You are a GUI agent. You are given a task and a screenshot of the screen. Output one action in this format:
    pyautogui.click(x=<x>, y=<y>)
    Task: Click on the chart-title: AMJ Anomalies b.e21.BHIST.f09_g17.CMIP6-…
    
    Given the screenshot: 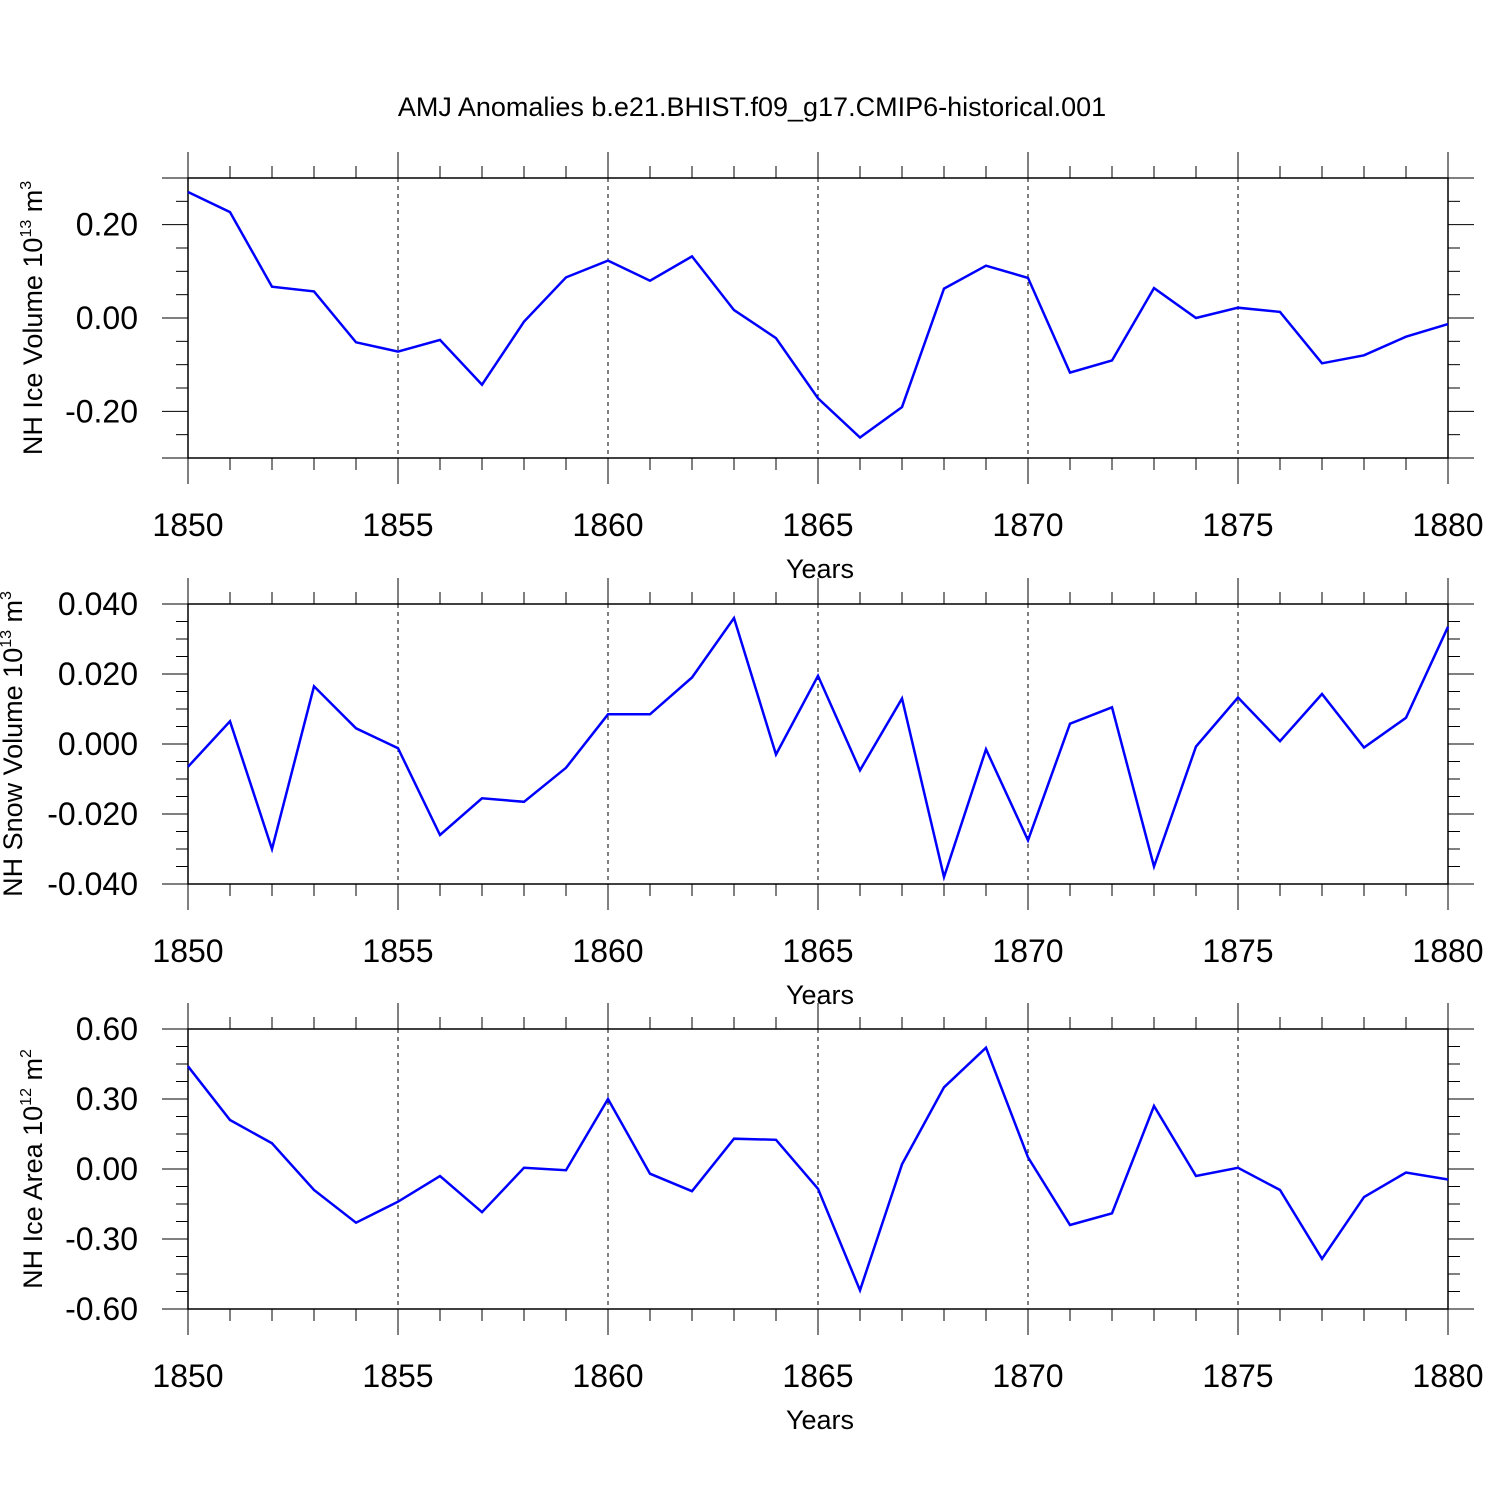 What is the action you would take?
    pyautogui.click(x=752, y=107)
    